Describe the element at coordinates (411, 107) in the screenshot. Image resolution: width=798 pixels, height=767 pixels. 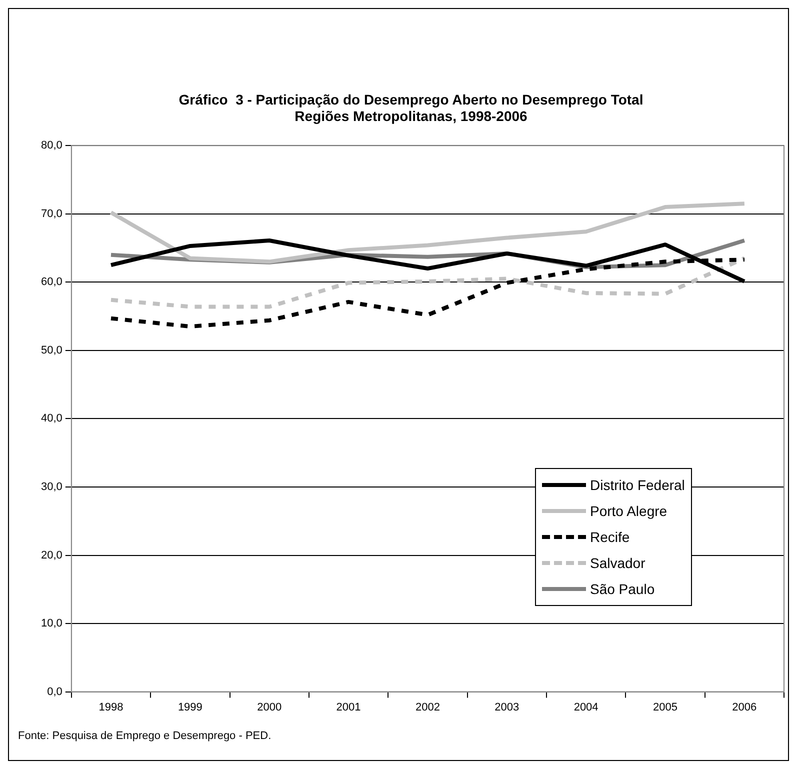
I see `chart-title: Gráfico 3 - Participação do Desemprego Aberto no Desemprego Total Regiões Metropolitanas, 1998-2006` at that location.